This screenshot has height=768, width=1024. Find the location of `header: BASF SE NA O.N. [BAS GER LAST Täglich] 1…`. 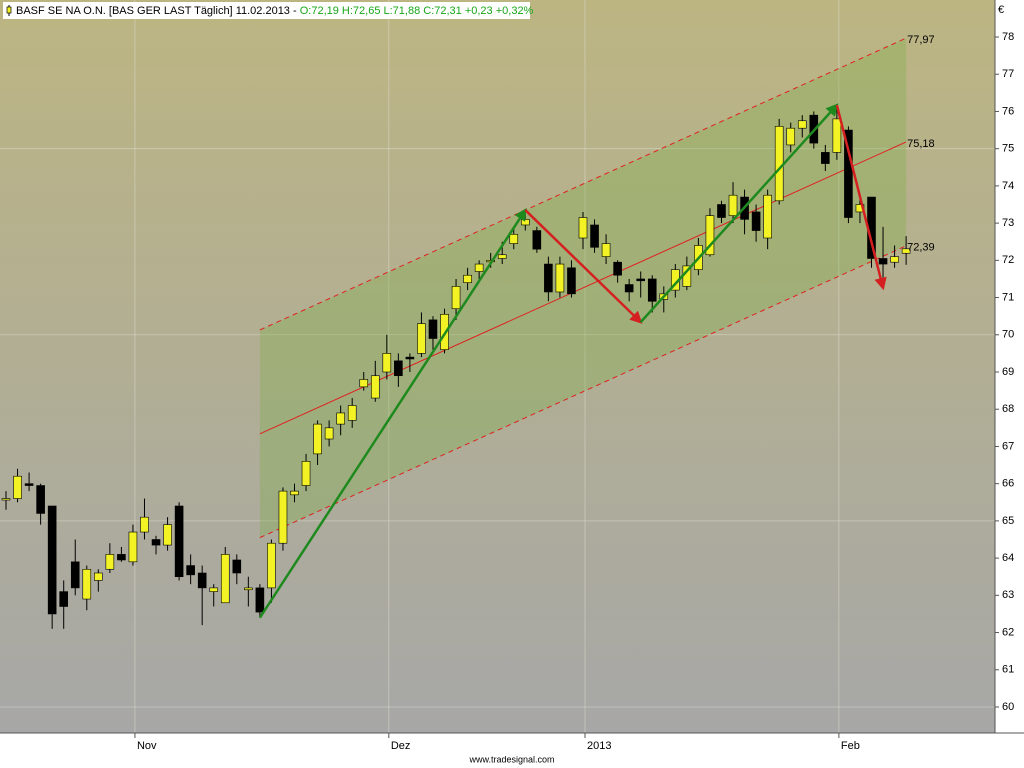

header: BASF SE NA O.N. [BAS GER LAST Täglich] 1… is located at coordinates (275, 11).